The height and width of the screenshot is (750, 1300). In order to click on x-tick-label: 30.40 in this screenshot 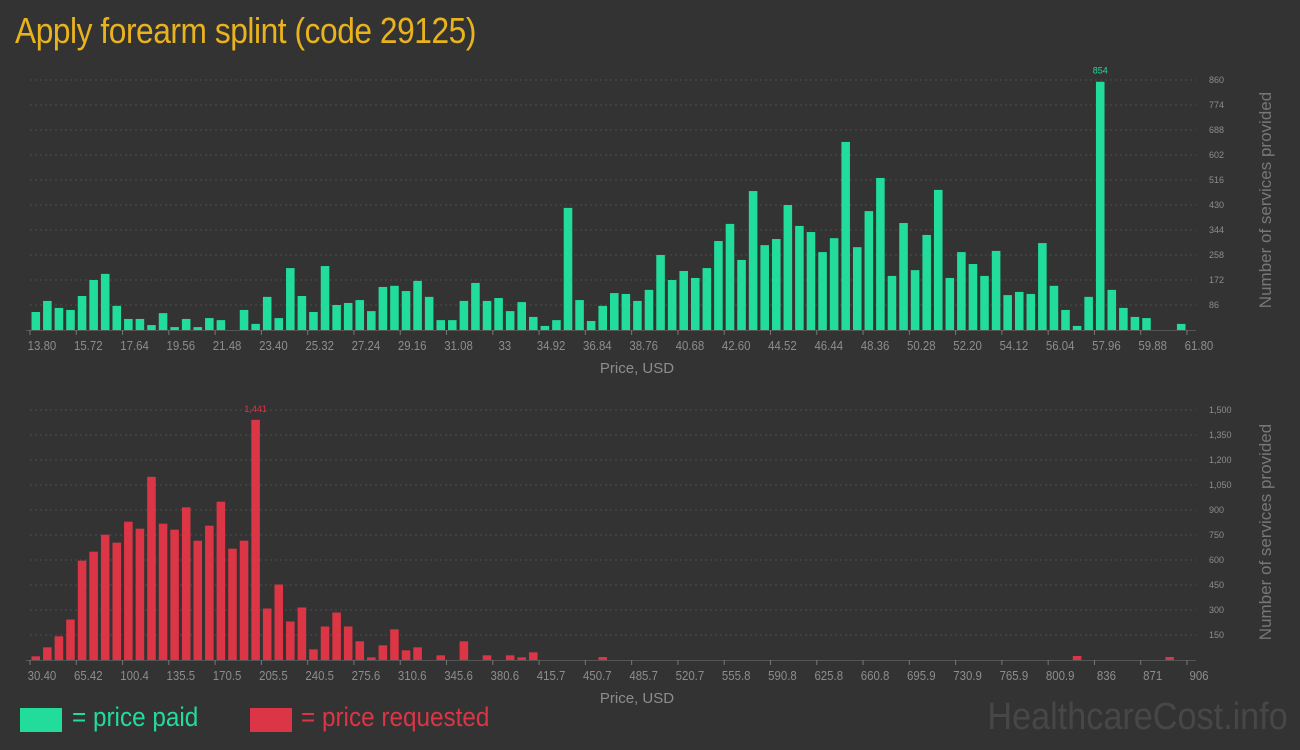, I will do `click(42, 675)`.